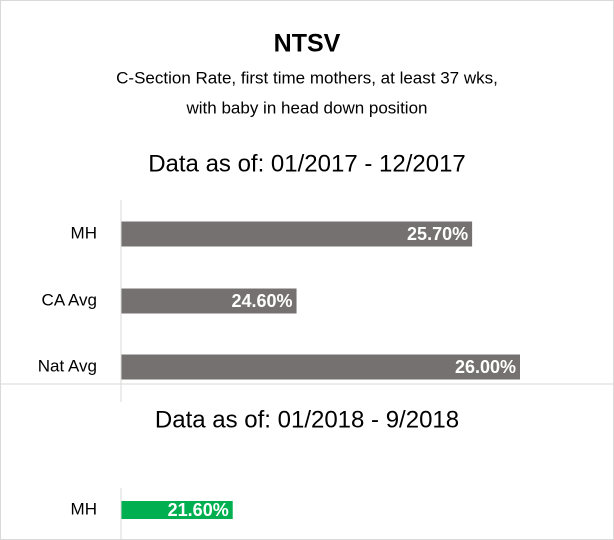 This screenshot has width=614, height=540. What do you see at coordinates (437, 234) in the screenshot?
I see `value-label: 25.70%` at bounding box center [437, 234].